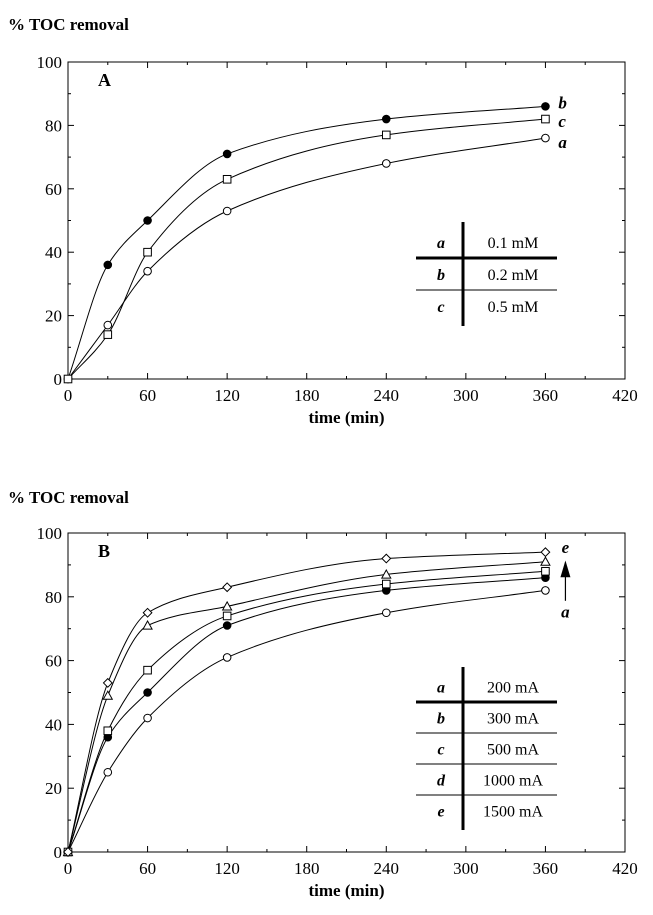 Image resolution: width=653 pixels, height=915 pixels. What do you see at coordinates (104, 551) in the screenshot?
I see `panel-label: B` at bounding box center [104, 551].